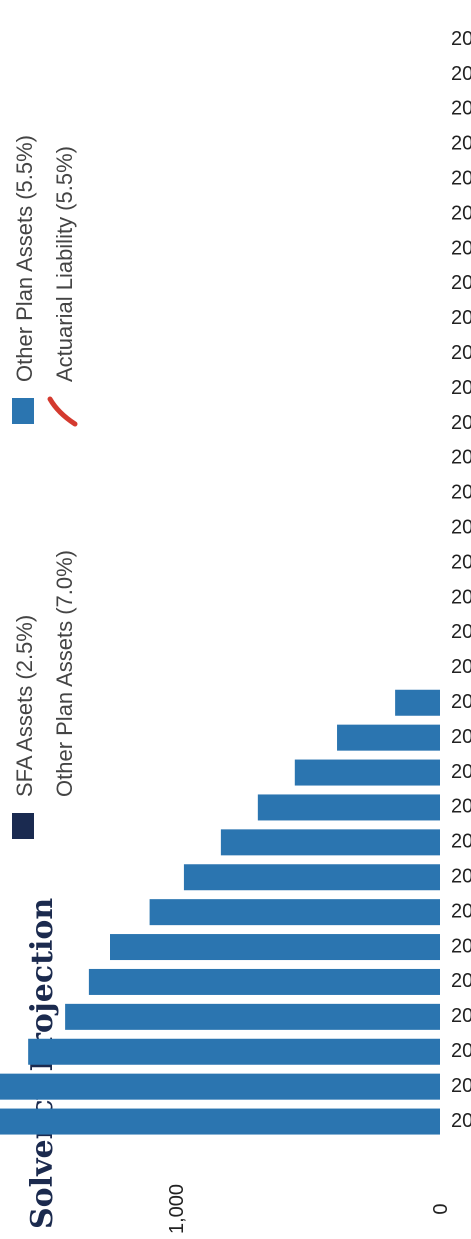  I want to click on x-tick-label: 2048, so click(461, 144).